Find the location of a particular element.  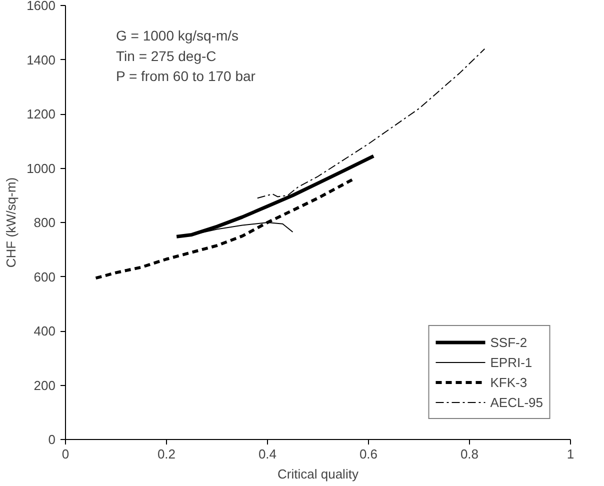

x-tick-label: 1 is located at coordinates (570, 454).